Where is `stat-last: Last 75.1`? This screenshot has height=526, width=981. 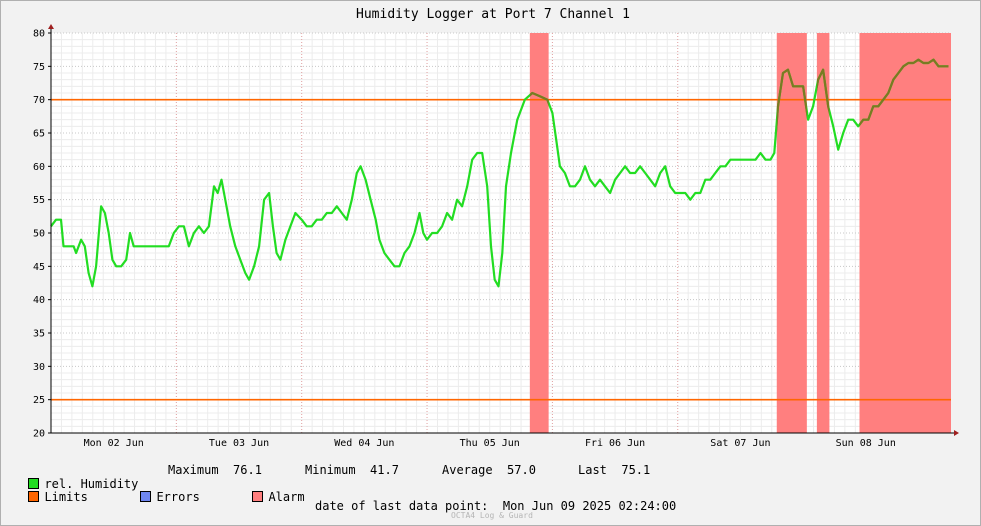
stat-last: Last 75.1 is located at coordinates (614, 470).